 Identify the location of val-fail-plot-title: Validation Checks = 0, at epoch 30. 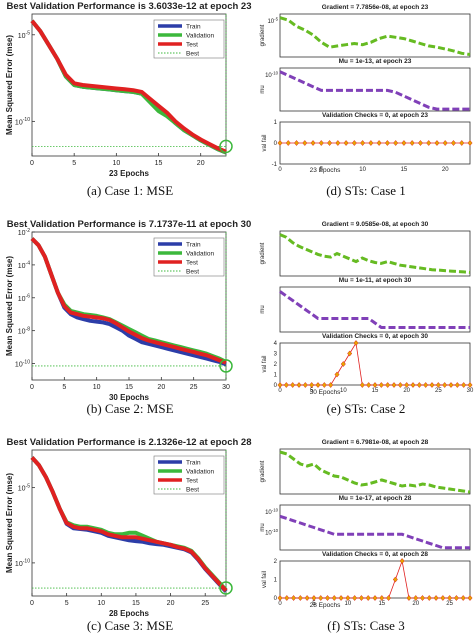
(375, 336).